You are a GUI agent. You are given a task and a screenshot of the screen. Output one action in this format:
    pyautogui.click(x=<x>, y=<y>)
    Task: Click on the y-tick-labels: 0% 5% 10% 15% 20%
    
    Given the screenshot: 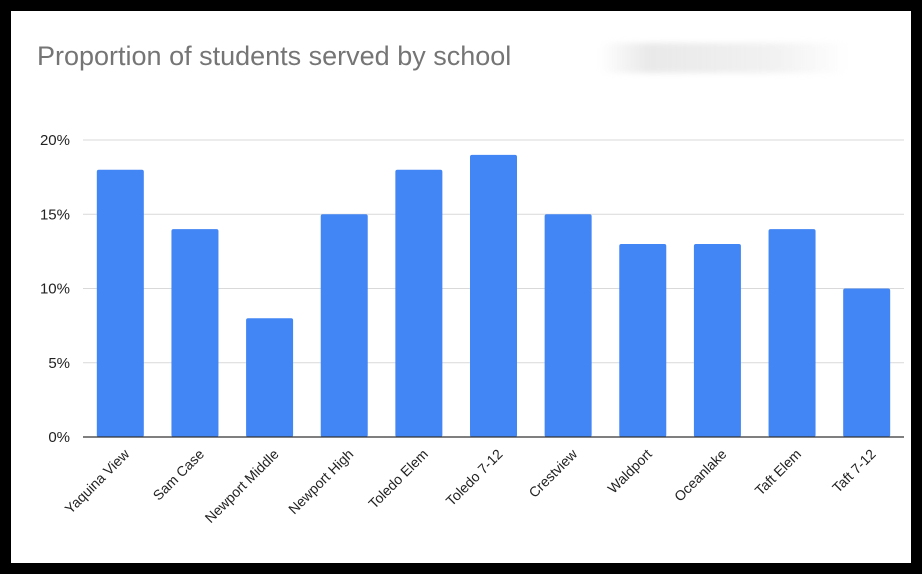 What is the action you would take?
    pyautogui.click(x=55, y=289)
    